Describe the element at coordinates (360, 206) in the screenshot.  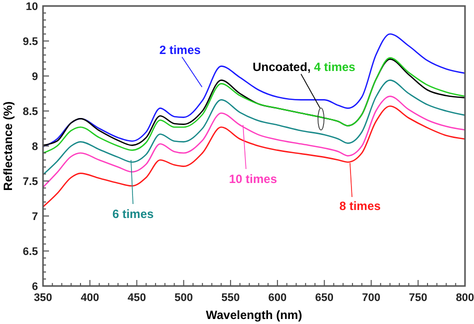
I see `text: 8 times` at that location.